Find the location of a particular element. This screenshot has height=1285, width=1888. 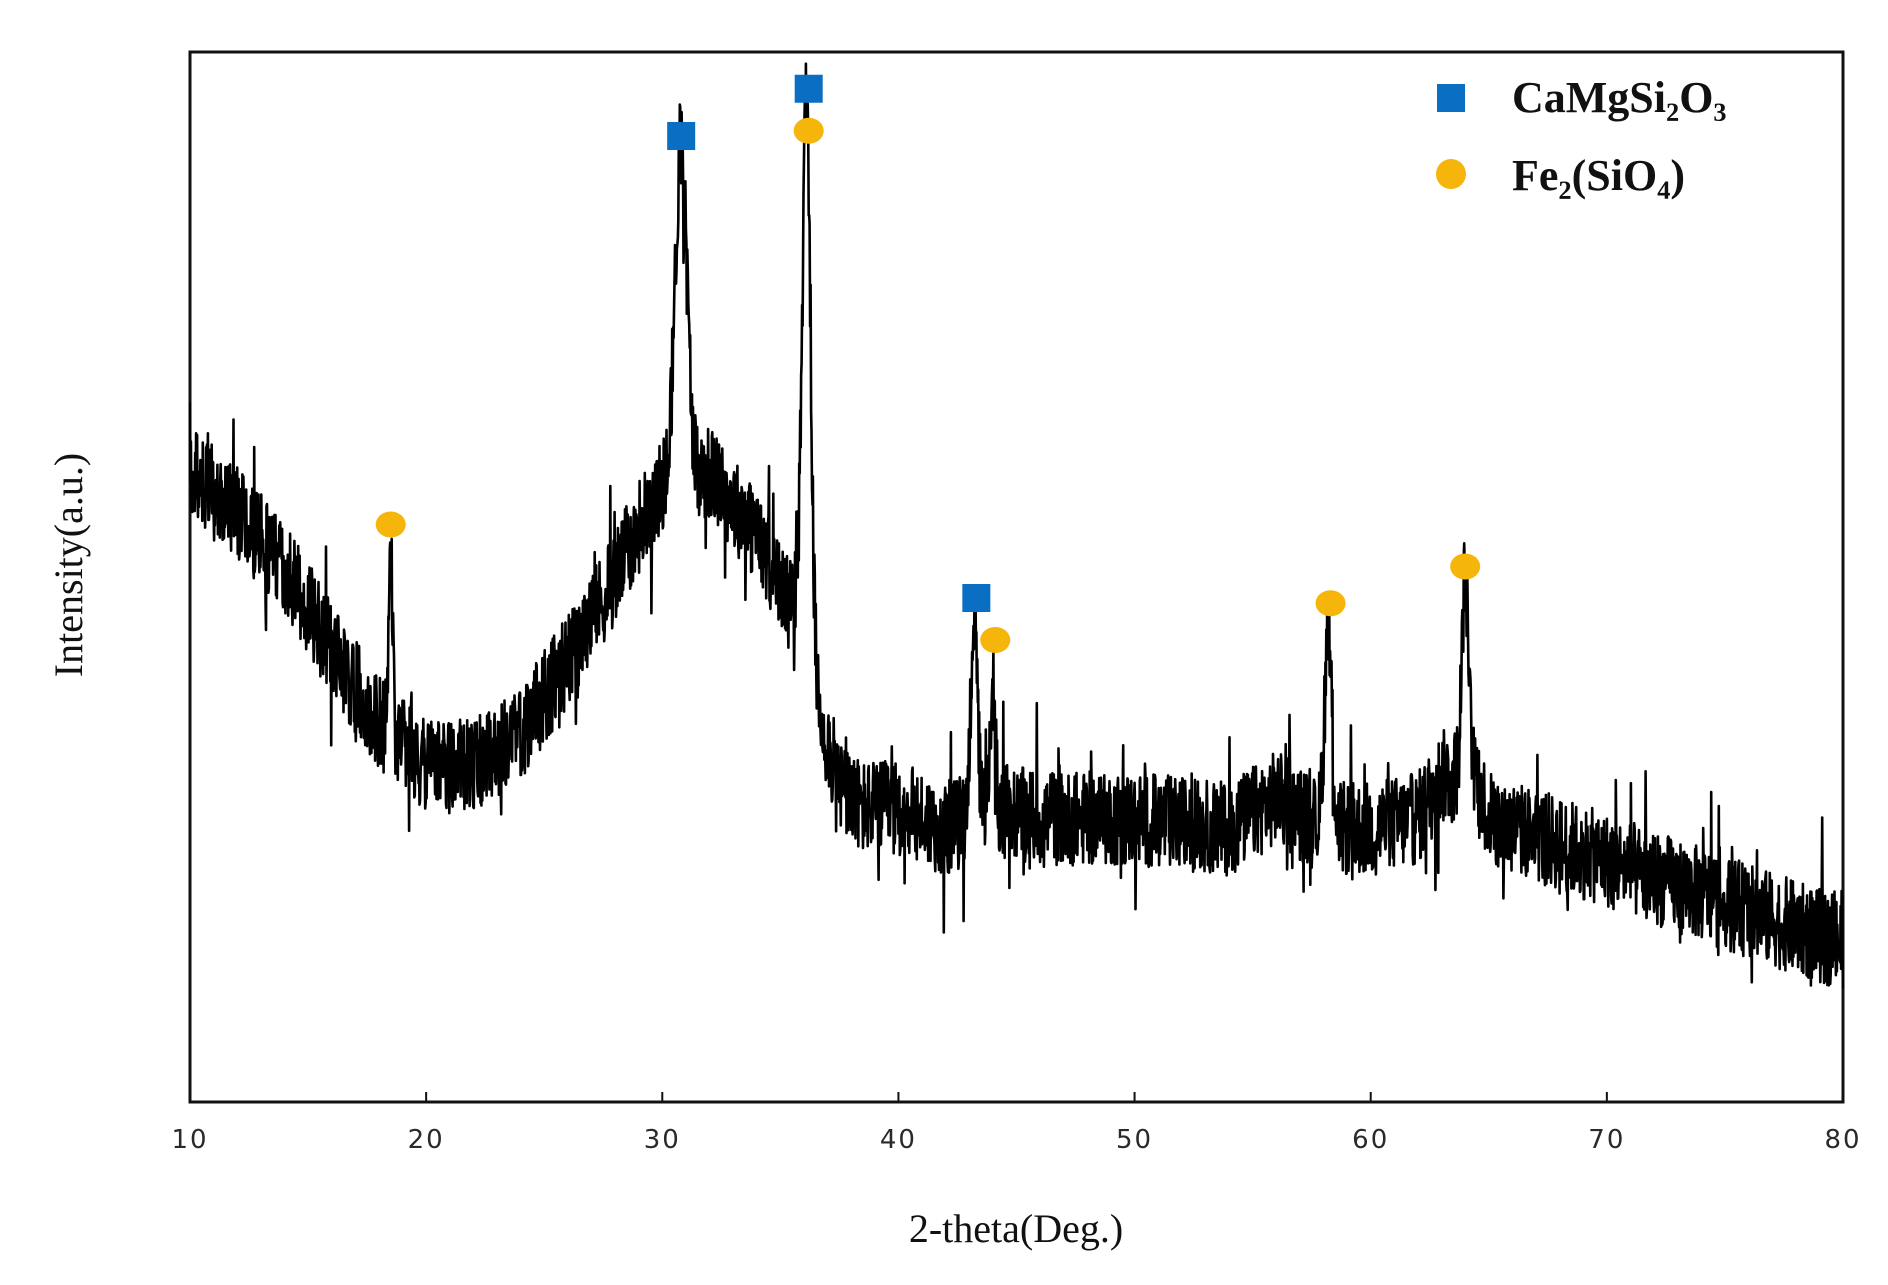

x-tick-label: 30 is located at coordinates (662, 1140).